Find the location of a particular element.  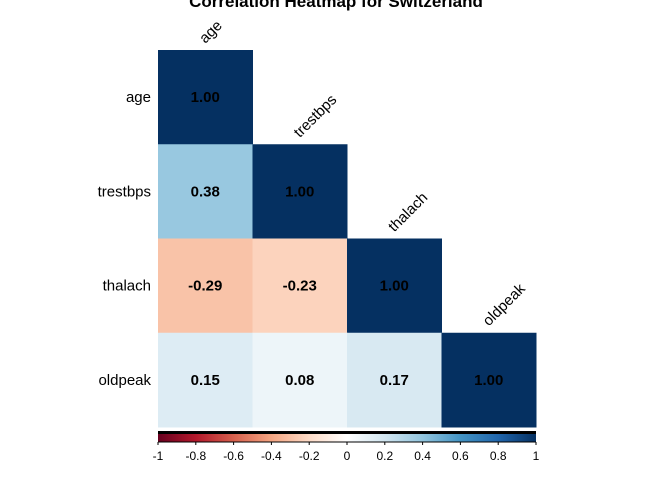

chart-title: Correlation Heatmap for Switzerland is located at coordinates (336, 5).